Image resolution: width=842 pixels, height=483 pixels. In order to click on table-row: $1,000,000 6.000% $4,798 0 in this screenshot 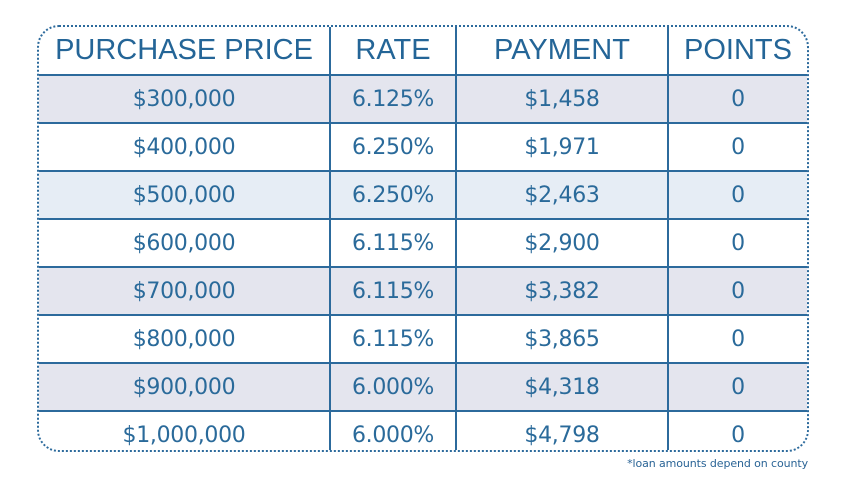, I will do `click(423, 430)`.